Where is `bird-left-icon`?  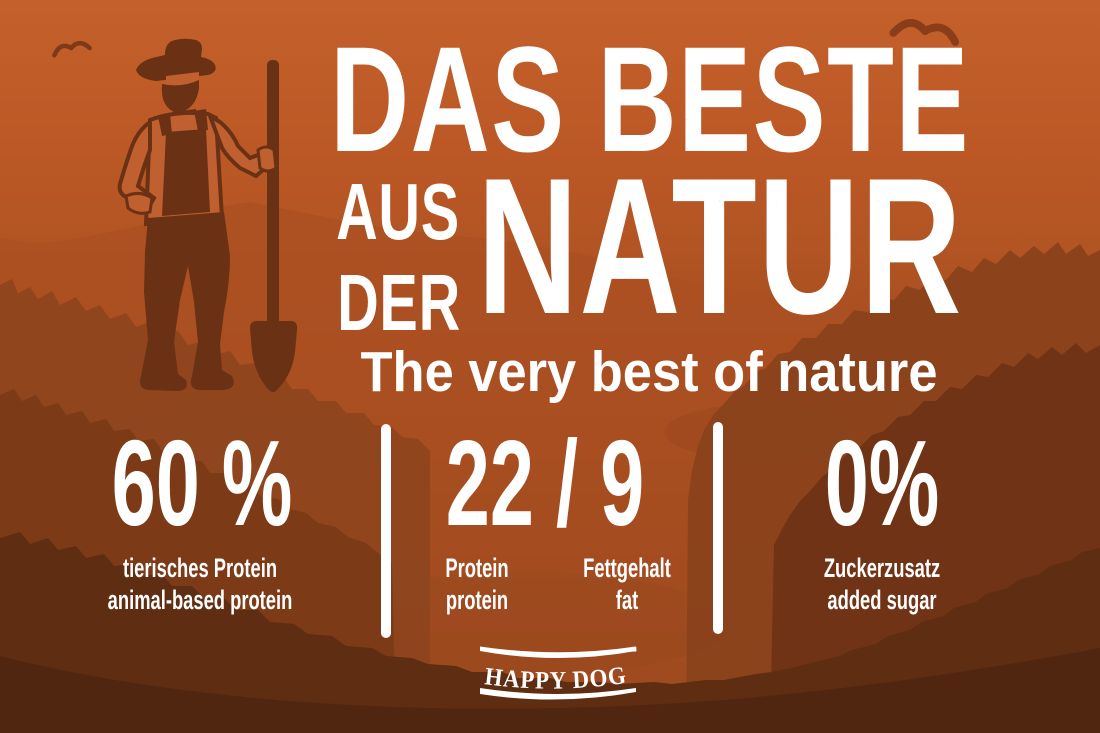 bird-left-icon is located at coordinates (72, 49).